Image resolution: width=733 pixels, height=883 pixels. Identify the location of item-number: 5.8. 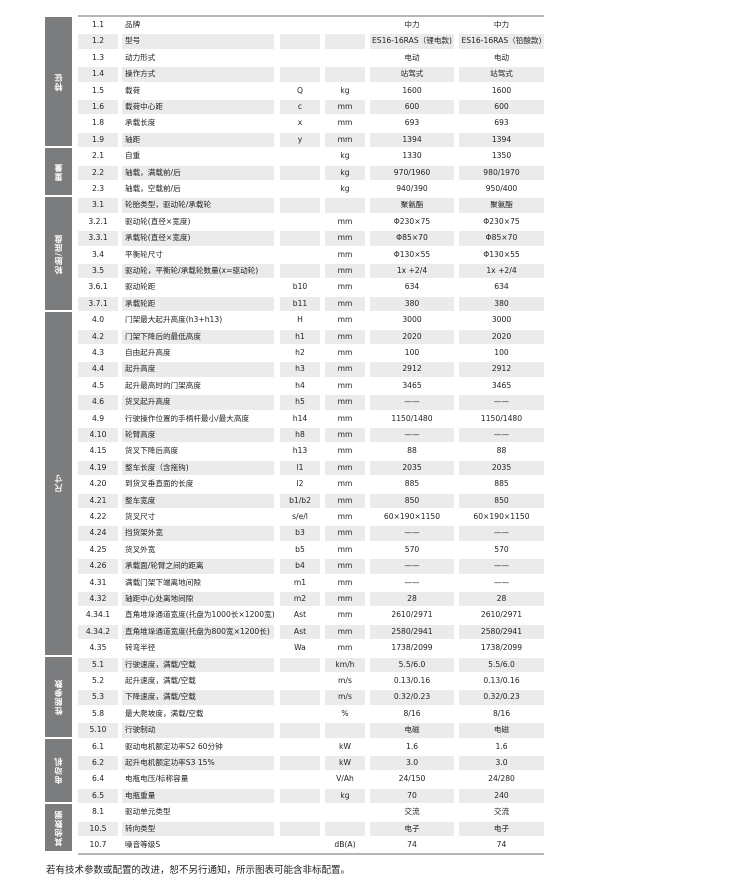
(98, 713).